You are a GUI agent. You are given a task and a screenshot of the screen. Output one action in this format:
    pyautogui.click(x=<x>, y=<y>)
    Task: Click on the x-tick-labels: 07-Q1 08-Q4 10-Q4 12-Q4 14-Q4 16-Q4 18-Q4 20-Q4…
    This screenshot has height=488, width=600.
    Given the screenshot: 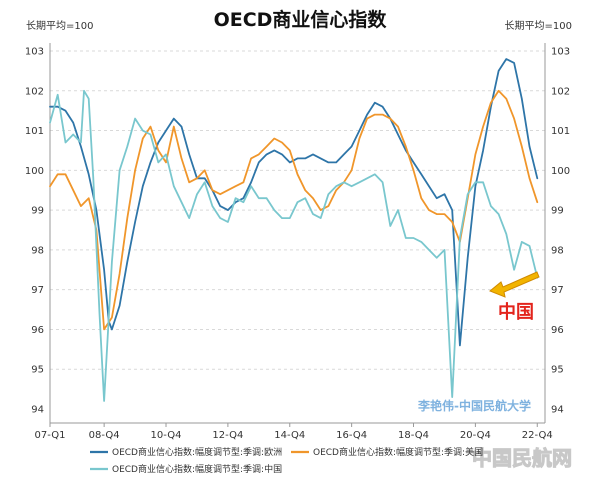 What is the action you would take?
    pyautogui.click(x=294, y=432)
    